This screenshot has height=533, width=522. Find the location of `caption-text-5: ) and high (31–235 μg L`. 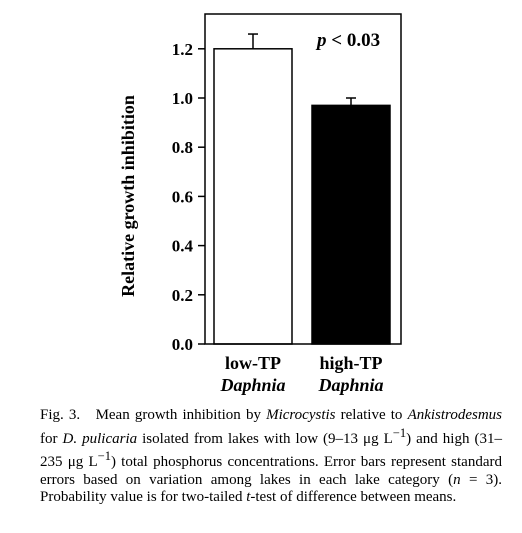

caption-text-5: ) and high (31–235 μg L is located at coordinates (271, 450).